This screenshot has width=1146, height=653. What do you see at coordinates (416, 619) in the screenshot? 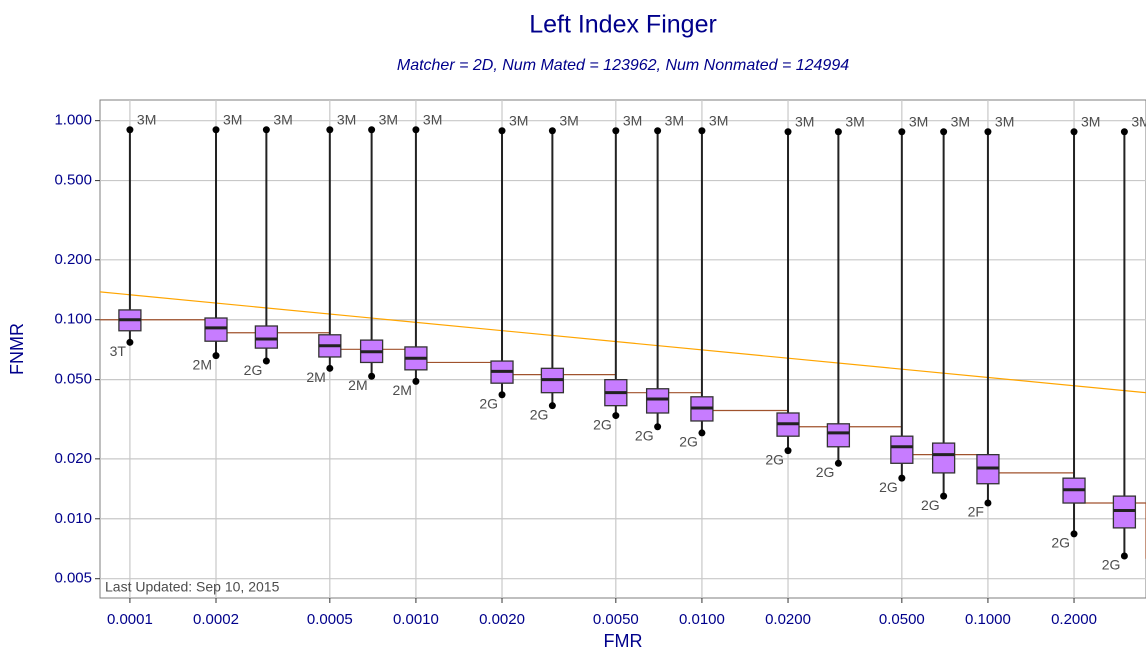
I see `x-tick-label: 0.0010` at bounding box center [416, 619].